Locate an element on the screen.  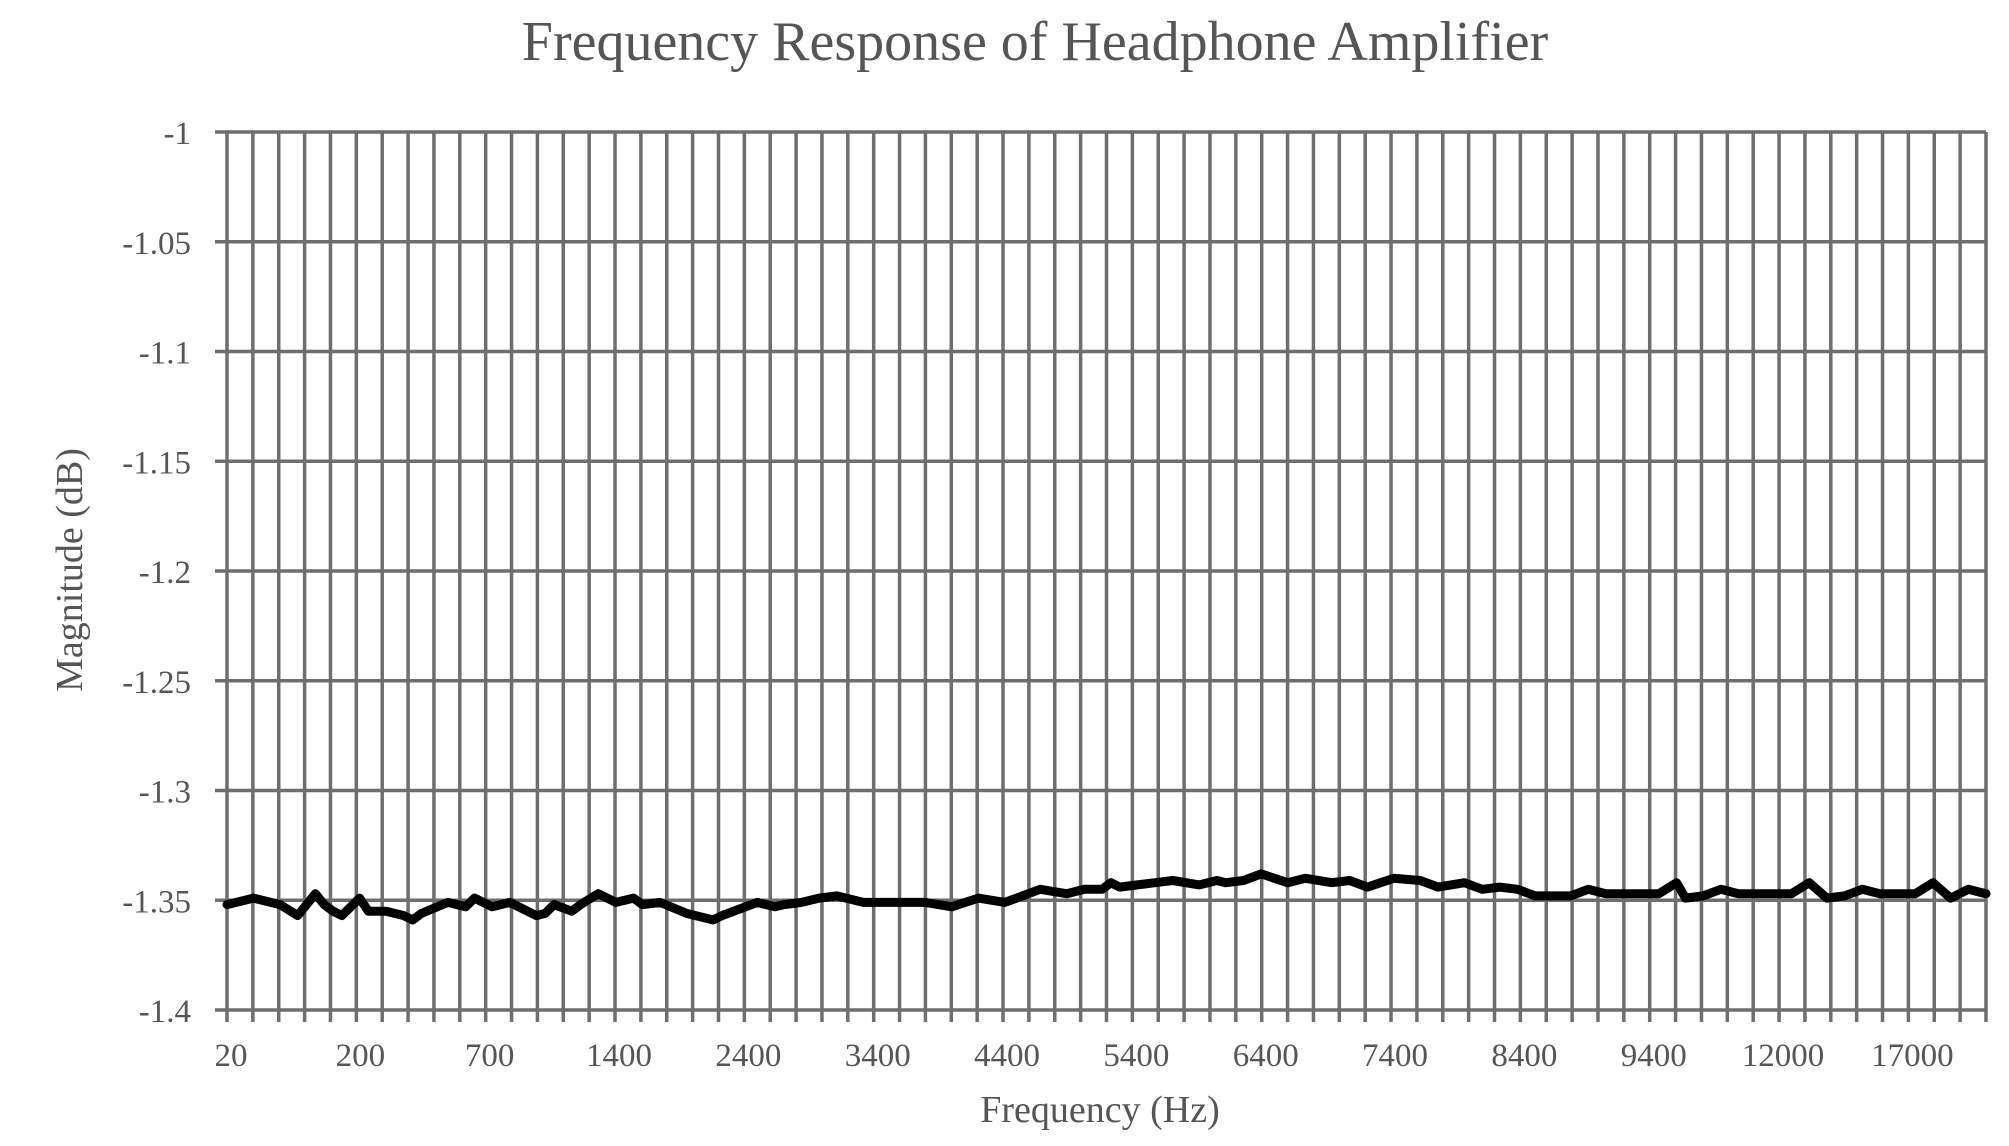
y-axis-ticks: -1 -1.05 -1.1 -1.15 -1.2 -1.25 -1.3 -1.35 -1.4 is located at coordinates (156, 573).